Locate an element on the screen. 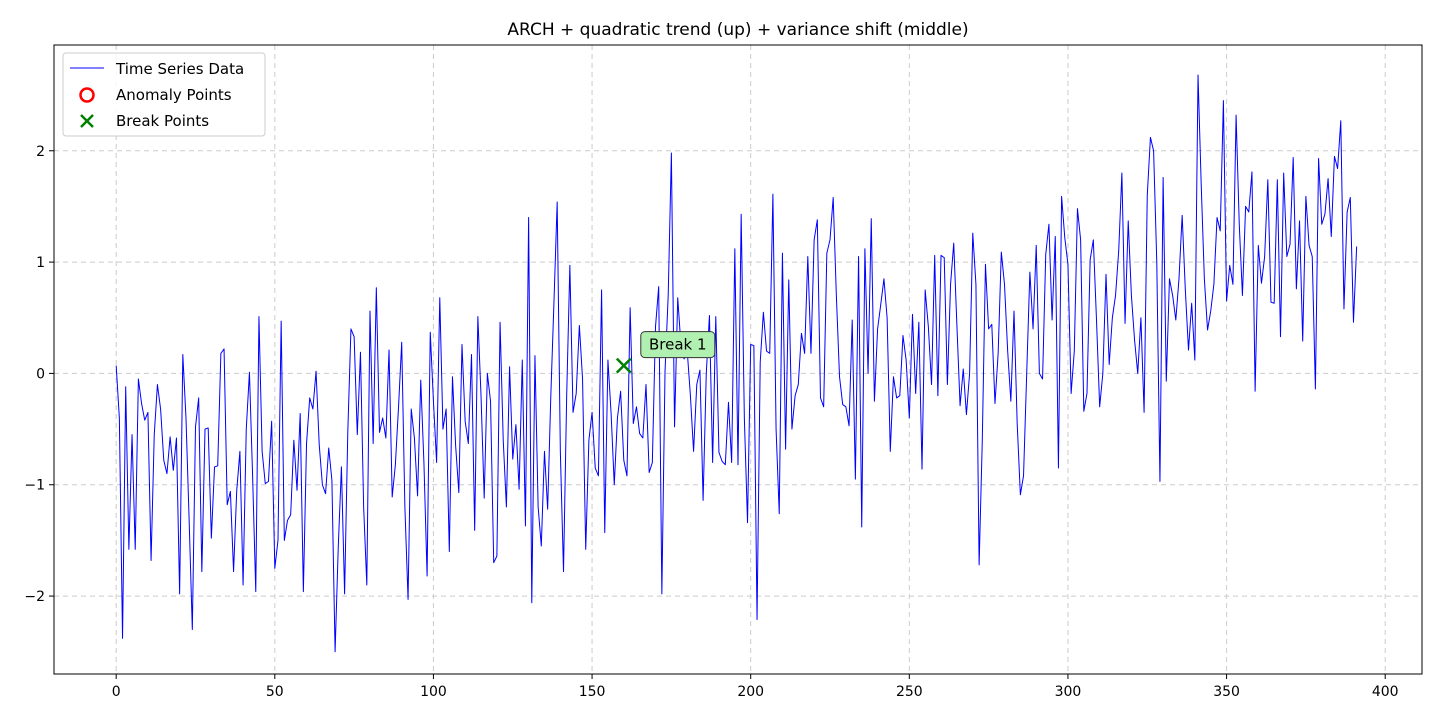  x-axis: 0 50 100 150 200 250 300 350 400 is located at coordinates (755, 687).